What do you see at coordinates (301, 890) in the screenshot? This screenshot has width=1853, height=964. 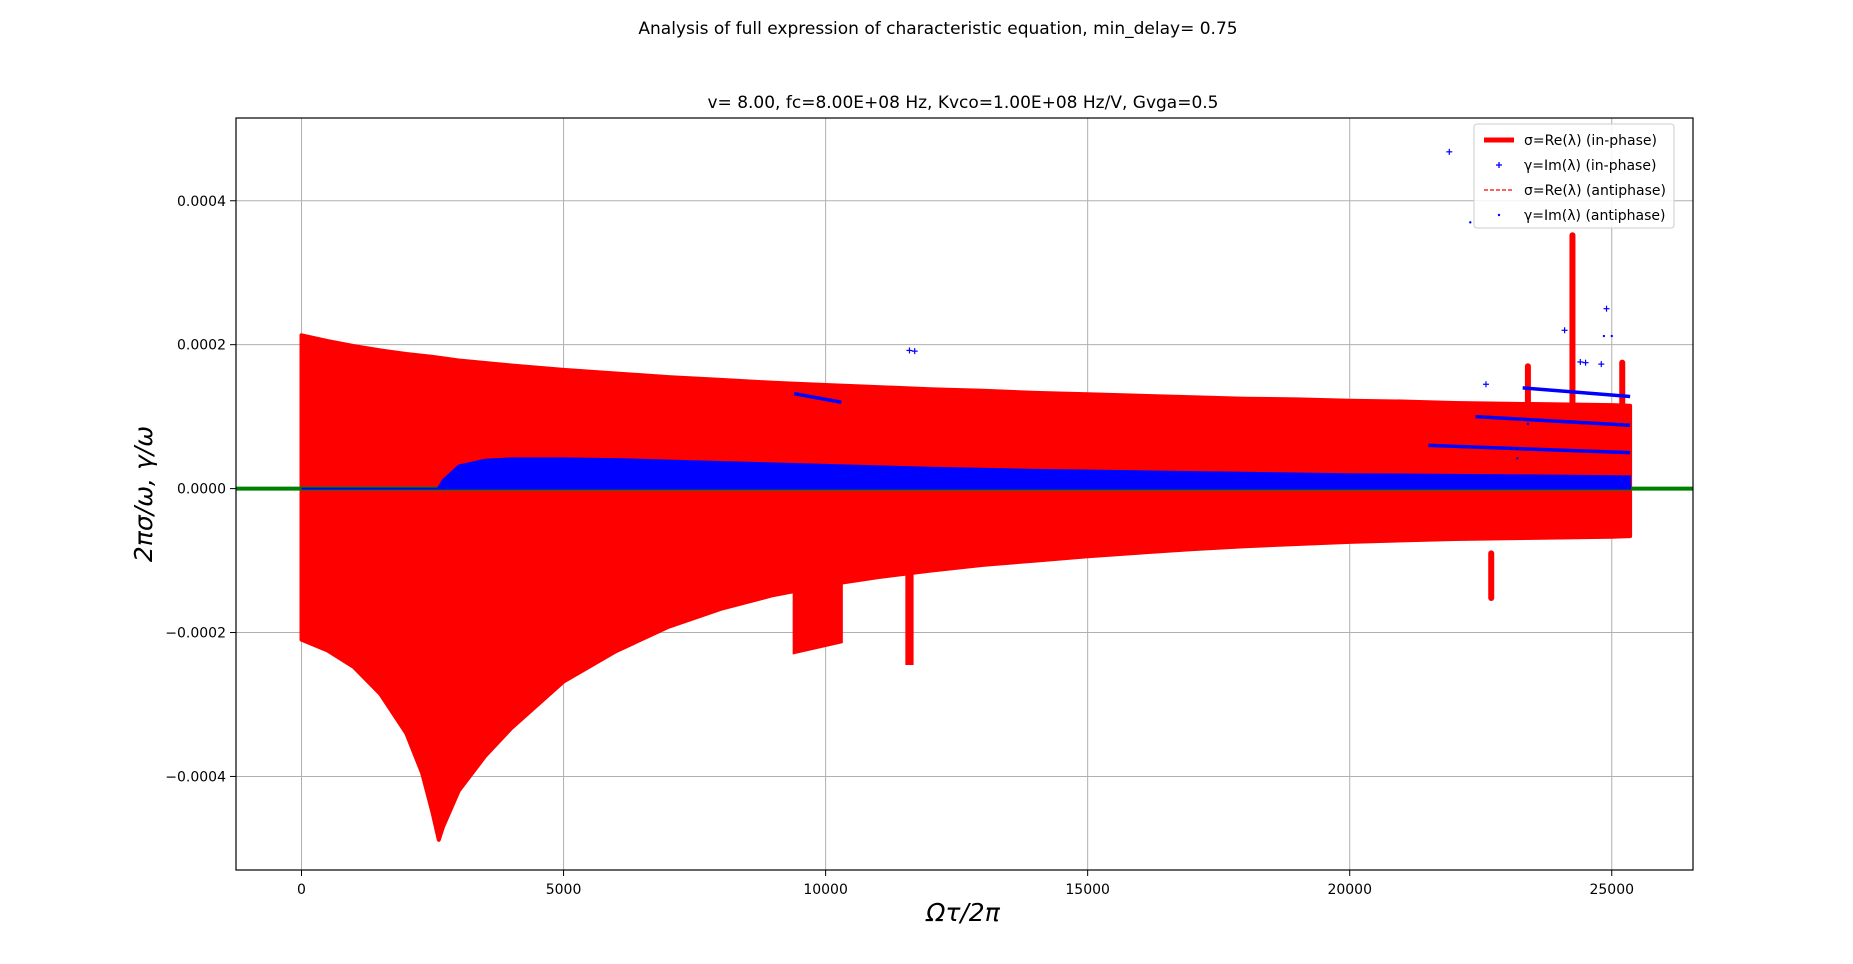 I see `x-tick-label: 0` at bounding box center [301, 890].